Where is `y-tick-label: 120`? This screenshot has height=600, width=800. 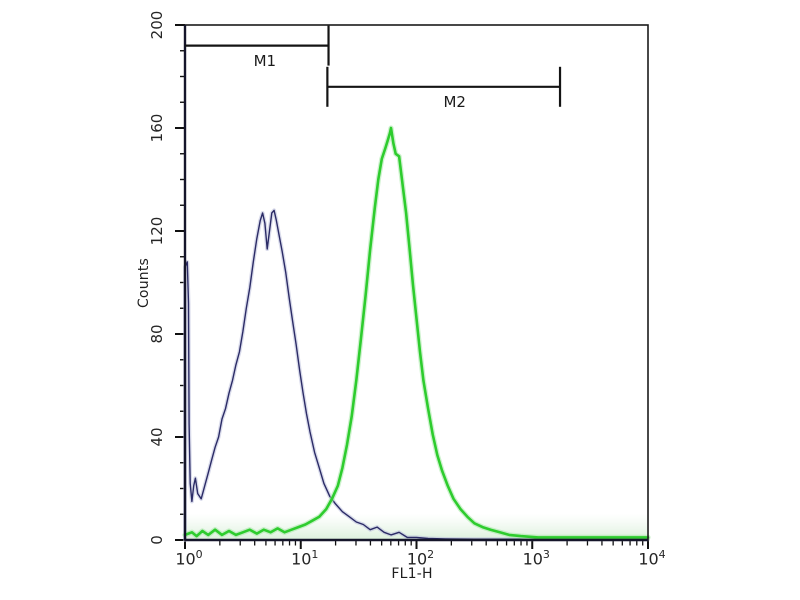
y-tick-label: 120 is located at coordinates (157, 231).